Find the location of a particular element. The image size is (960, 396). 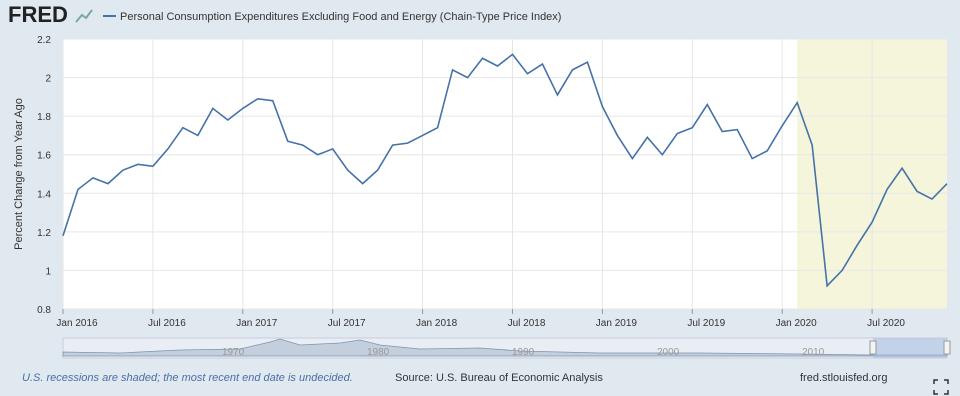

navigator-label: 1990 is located at coordinates (523, 352).